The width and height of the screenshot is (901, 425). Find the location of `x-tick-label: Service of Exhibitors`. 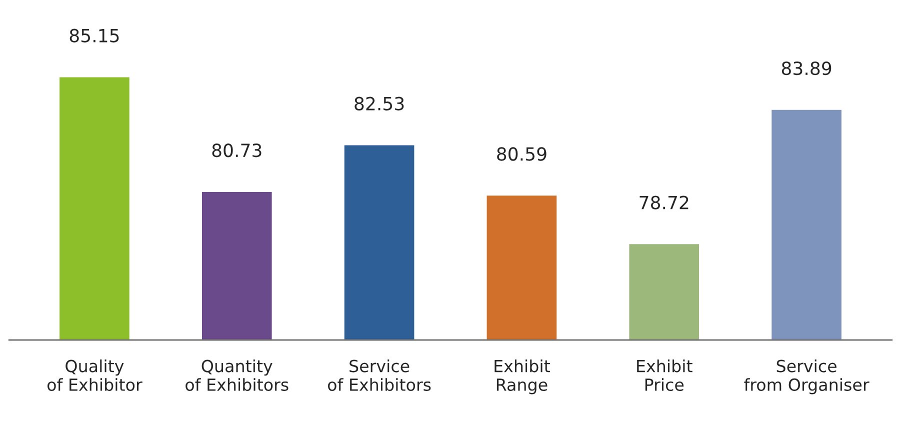

x-tick-label: Service of Exhibitors is located at coordinates (379, 375).